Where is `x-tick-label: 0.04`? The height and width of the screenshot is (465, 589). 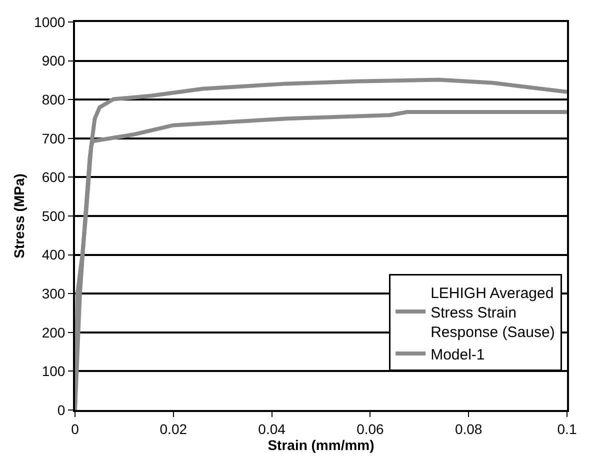
x-tick-label: 0.04 is located at coordinates (272, 428).